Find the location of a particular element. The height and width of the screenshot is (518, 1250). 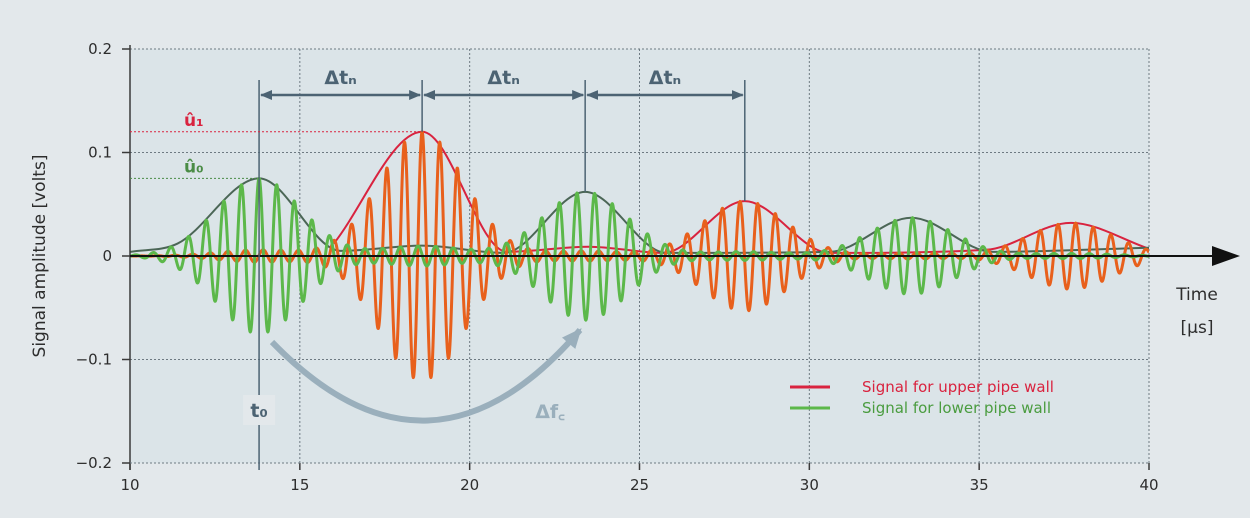

y-tick-label: −0.1 is located at coordinates (94, 360).